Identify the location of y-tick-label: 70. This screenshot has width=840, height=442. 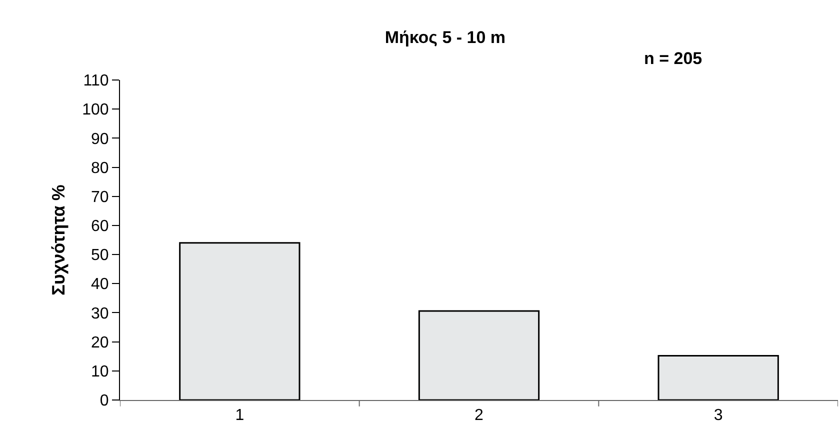
(100, 197).